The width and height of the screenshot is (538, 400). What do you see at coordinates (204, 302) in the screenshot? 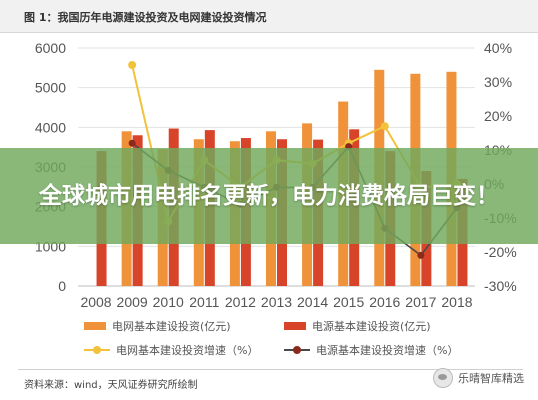
I see `x-tick-label: 2011` at bounding box center [204, 302].